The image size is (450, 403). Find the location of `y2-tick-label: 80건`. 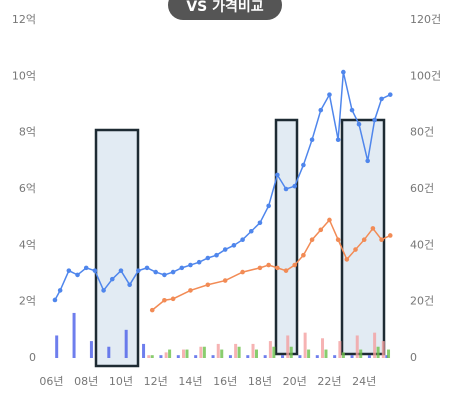

y2-tick-label: 80건 is located at coordinates (422, 132).